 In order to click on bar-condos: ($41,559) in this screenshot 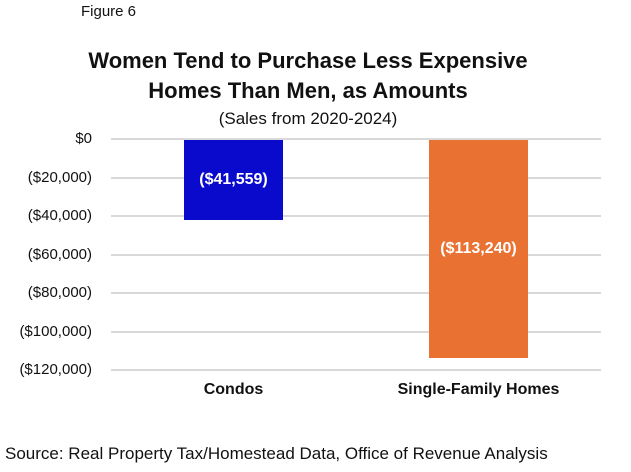, I will do `click(233, 180)`.